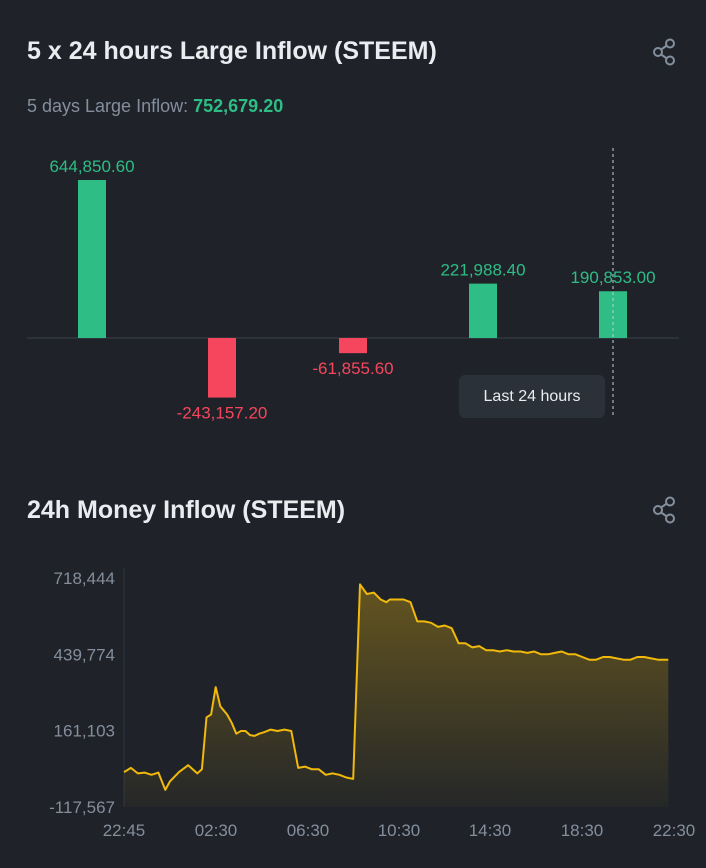 This screenshot has height=868, width=706. I want to click on y-tick-label: 439,774, so click(84, 654).